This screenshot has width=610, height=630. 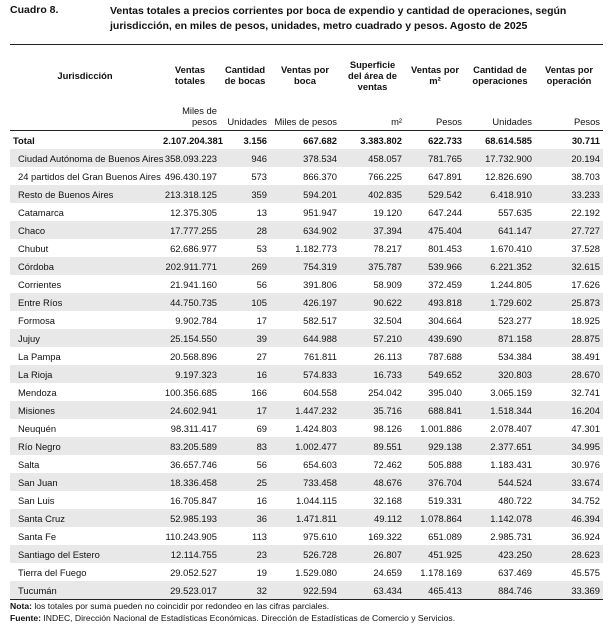 What do you see at coordinates (85, 266) in the screenshot?
I see `jurisdiction: Córdoba` at bounding box center [85, 266].